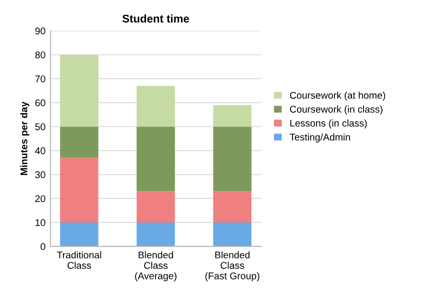  Describe the element at coordinates (156, 18) in the screenshot. I see `chart-title: Student time` at that location.